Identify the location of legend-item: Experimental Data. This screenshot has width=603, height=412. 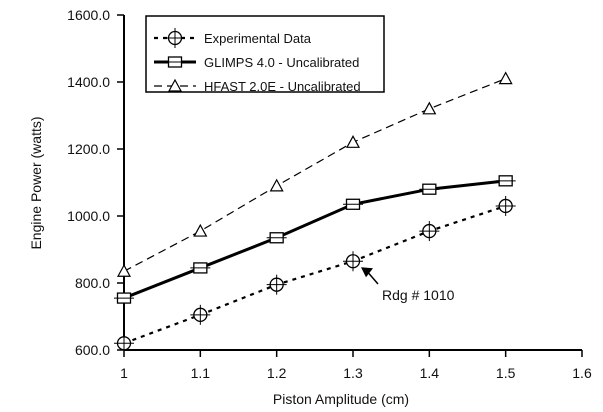
(233, 38).